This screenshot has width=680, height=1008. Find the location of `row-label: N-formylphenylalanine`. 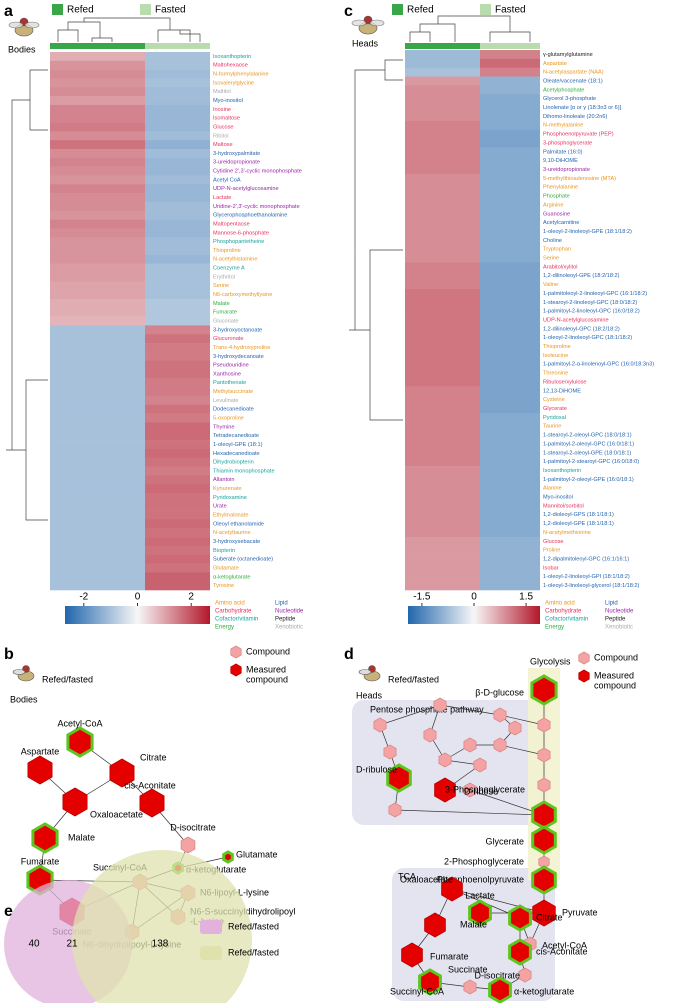

row-label: N-formylphenylalanine is located at coordinates (241, 75).